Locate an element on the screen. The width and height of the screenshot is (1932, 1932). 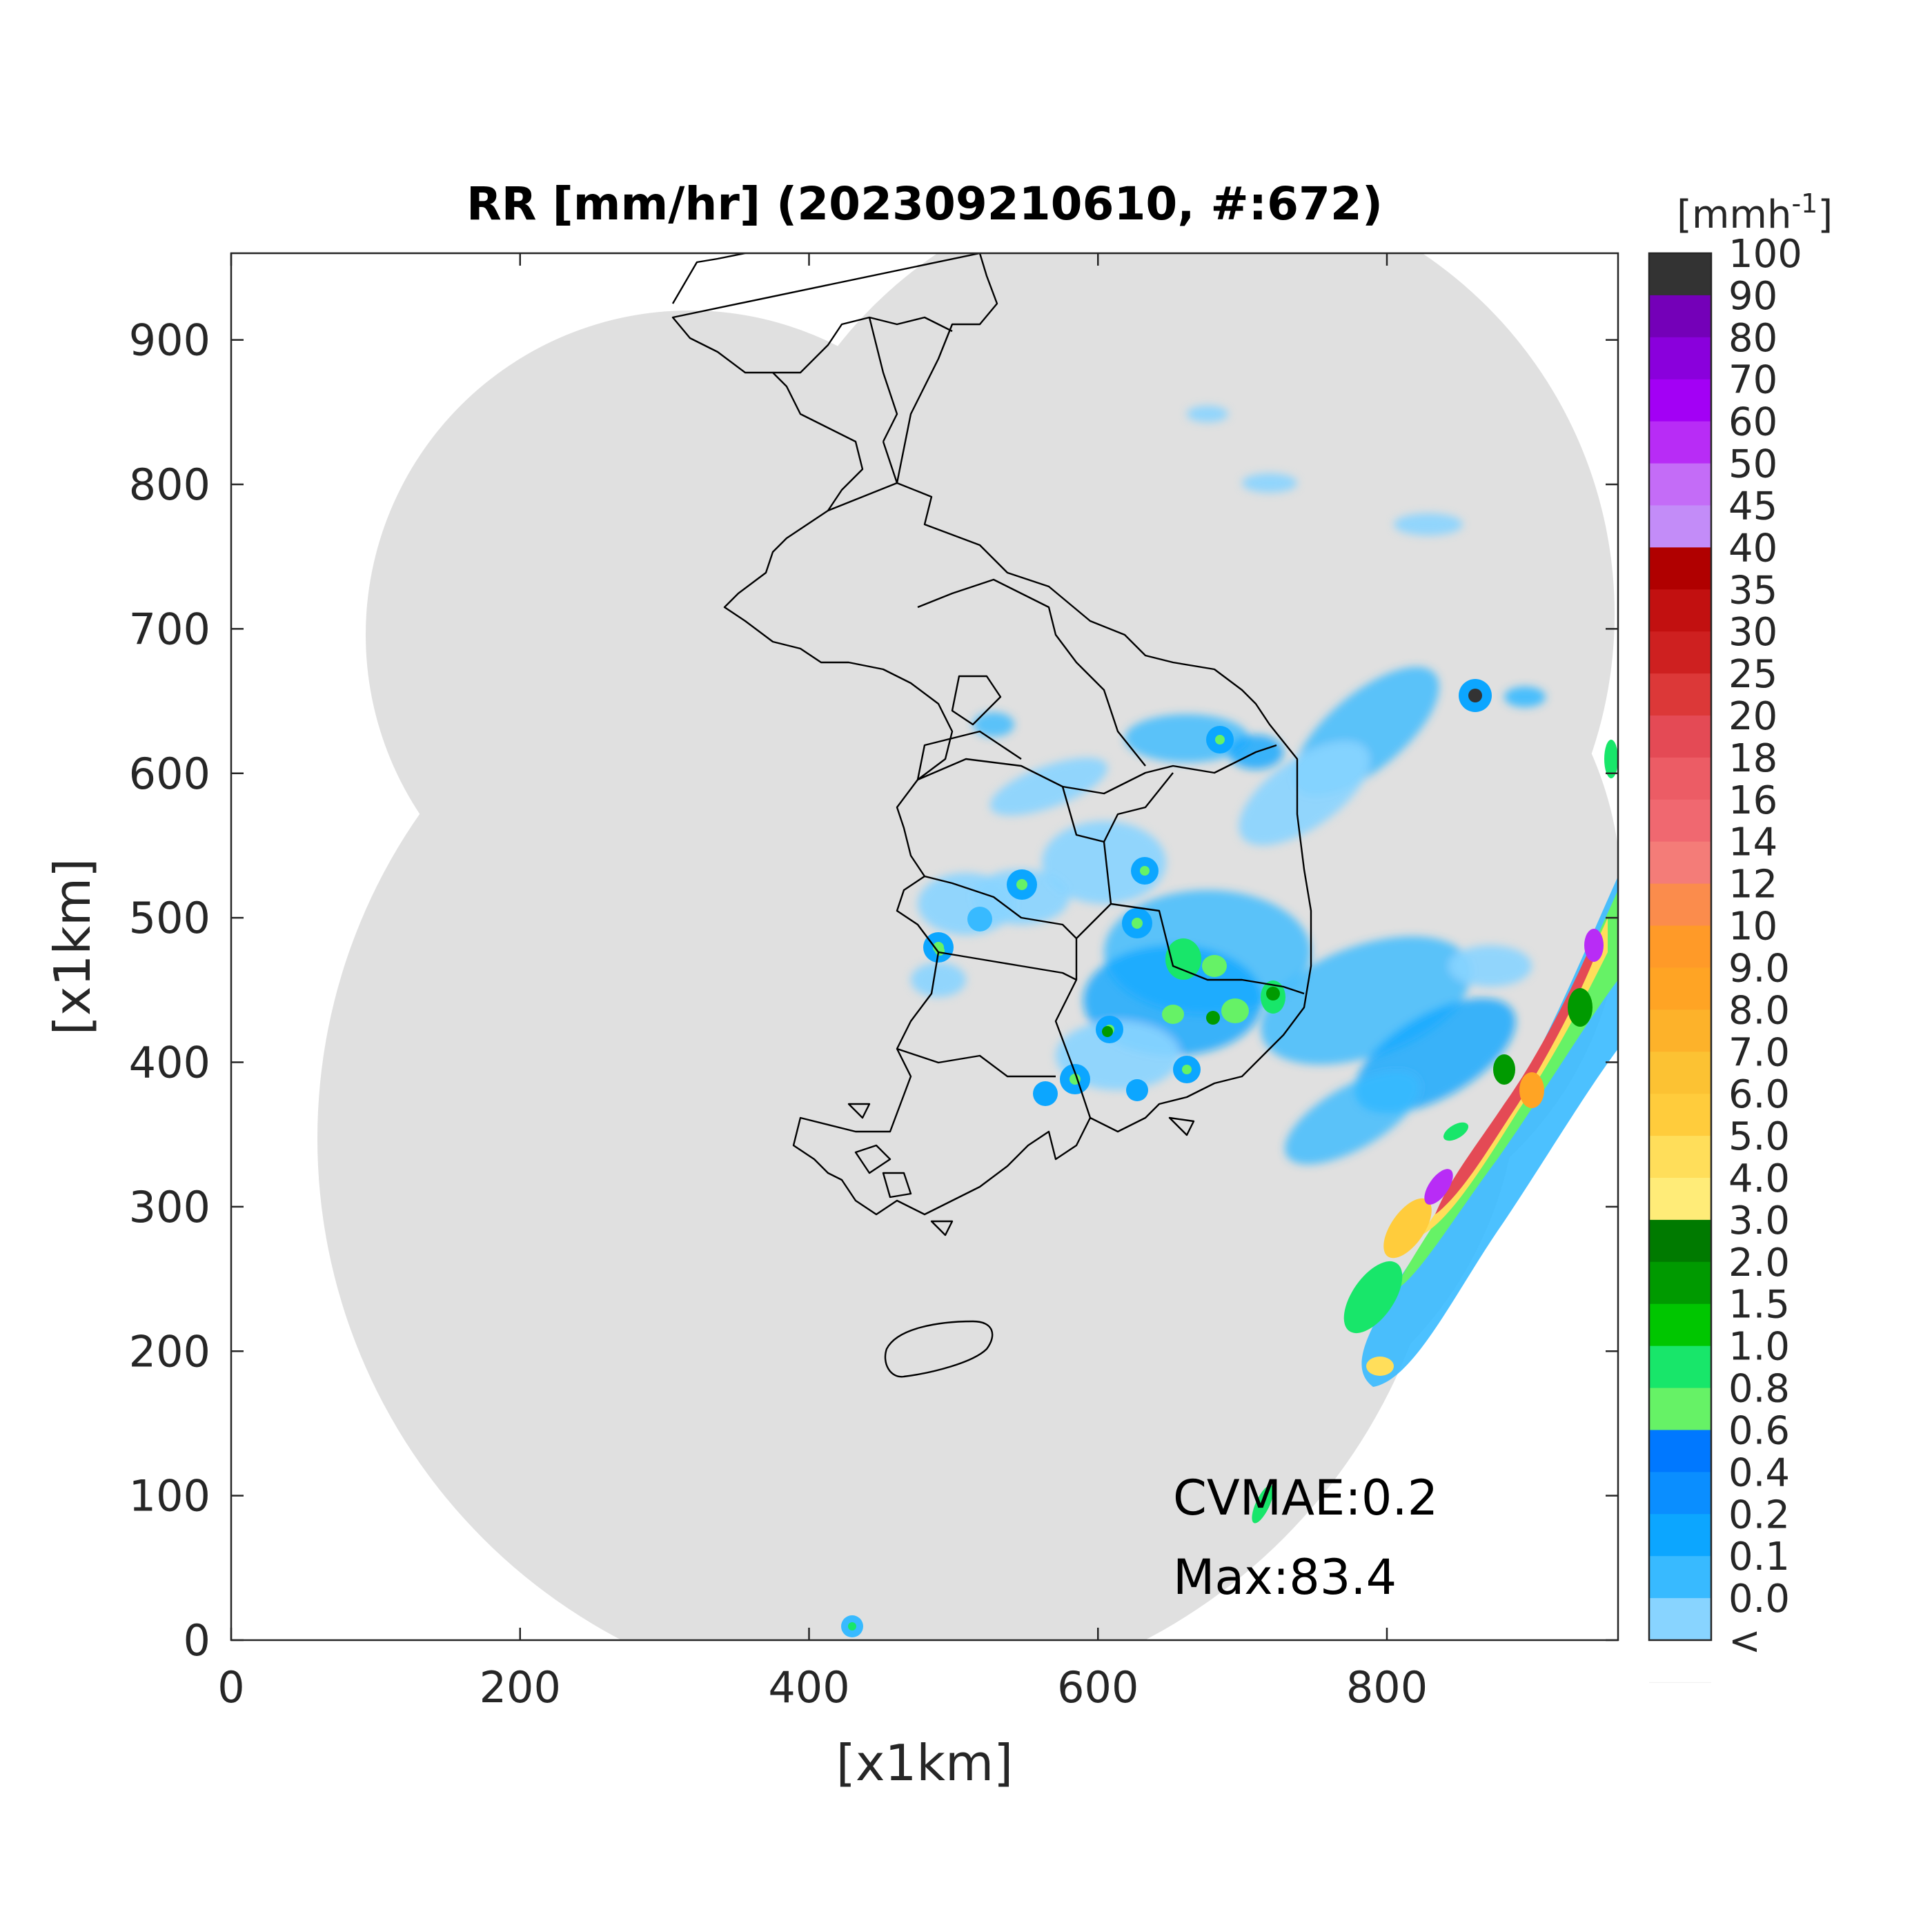
y-tick-label: 900 is located at coordinates (169, 340).